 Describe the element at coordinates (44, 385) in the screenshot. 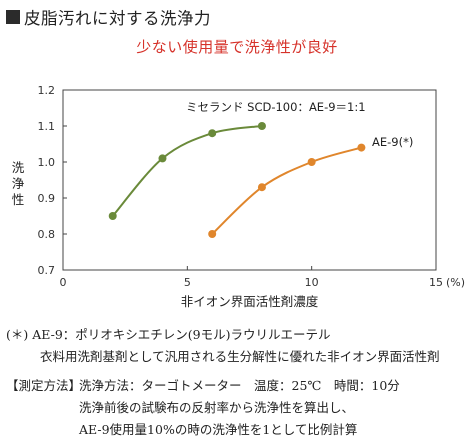

I see `method-label: 【測定方法】` at that location.